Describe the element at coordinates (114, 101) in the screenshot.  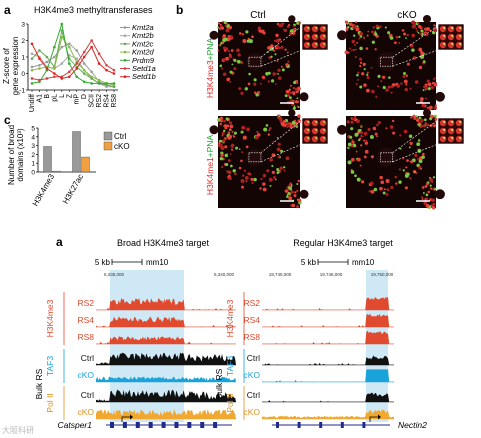
I see `a-x-tick-label: RS8` at that location.